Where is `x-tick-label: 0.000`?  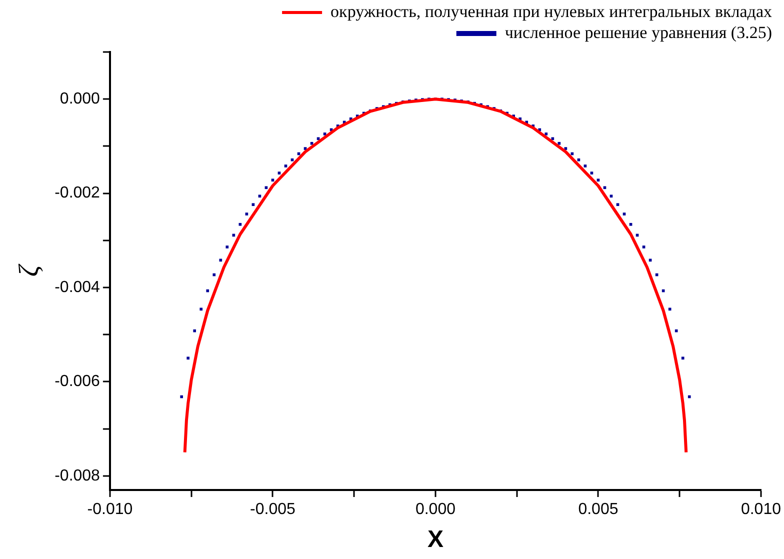 x-tick-label: 0.000 is located at coordinates (435, 509).